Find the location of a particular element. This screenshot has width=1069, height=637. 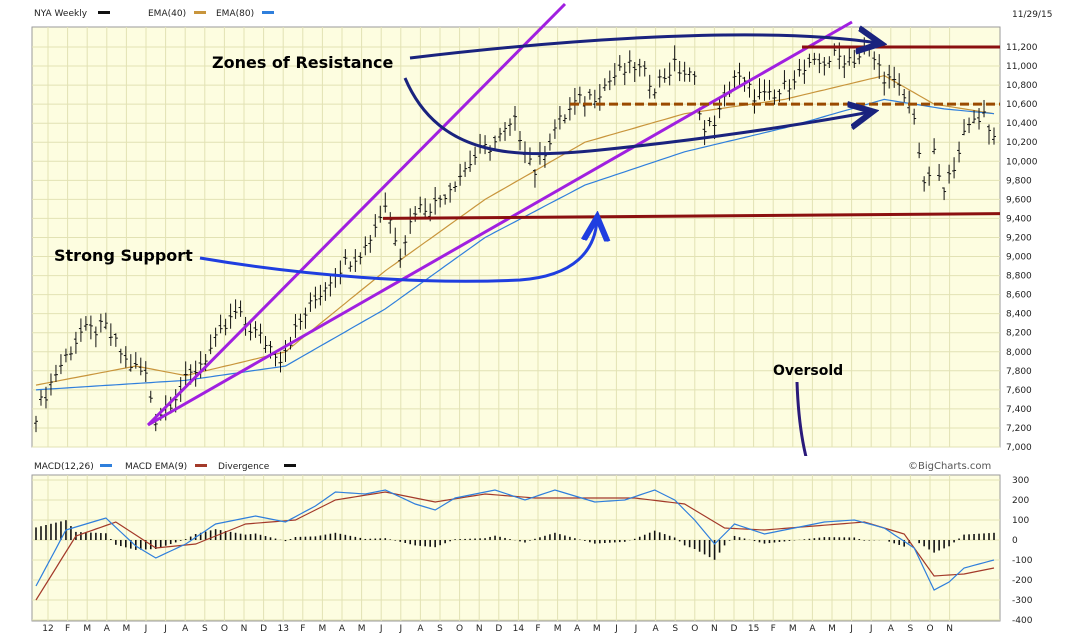

ema80-swatch is located at coordinates (268, 12).